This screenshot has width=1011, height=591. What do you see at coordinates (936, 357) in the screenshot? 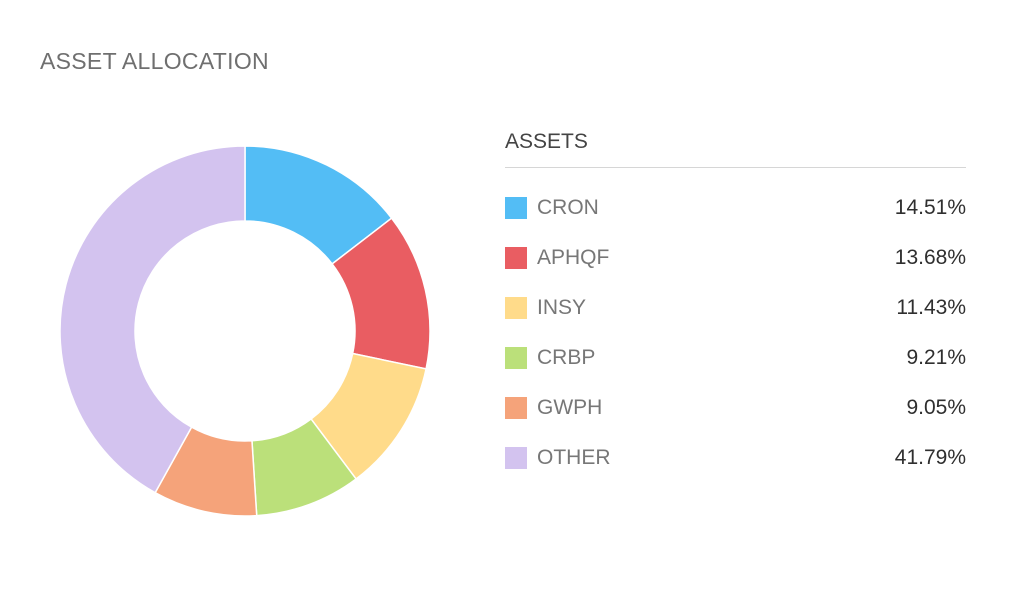
I see `legend-value: 9.21%` at bounding box center [936, 357].